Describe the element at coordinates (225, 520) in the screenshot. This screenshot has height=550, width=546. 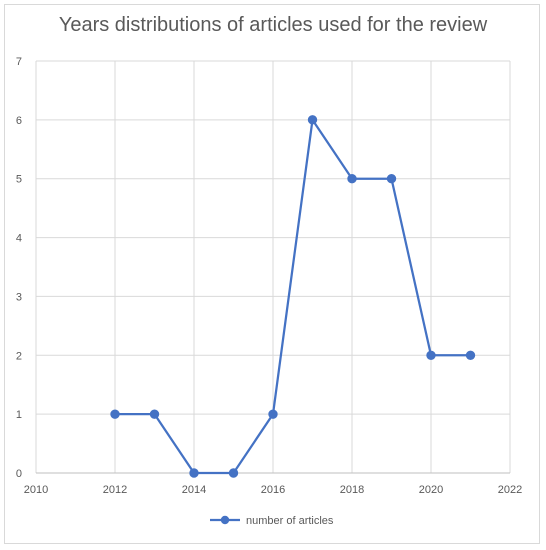
I see `legend-marker` at that location.